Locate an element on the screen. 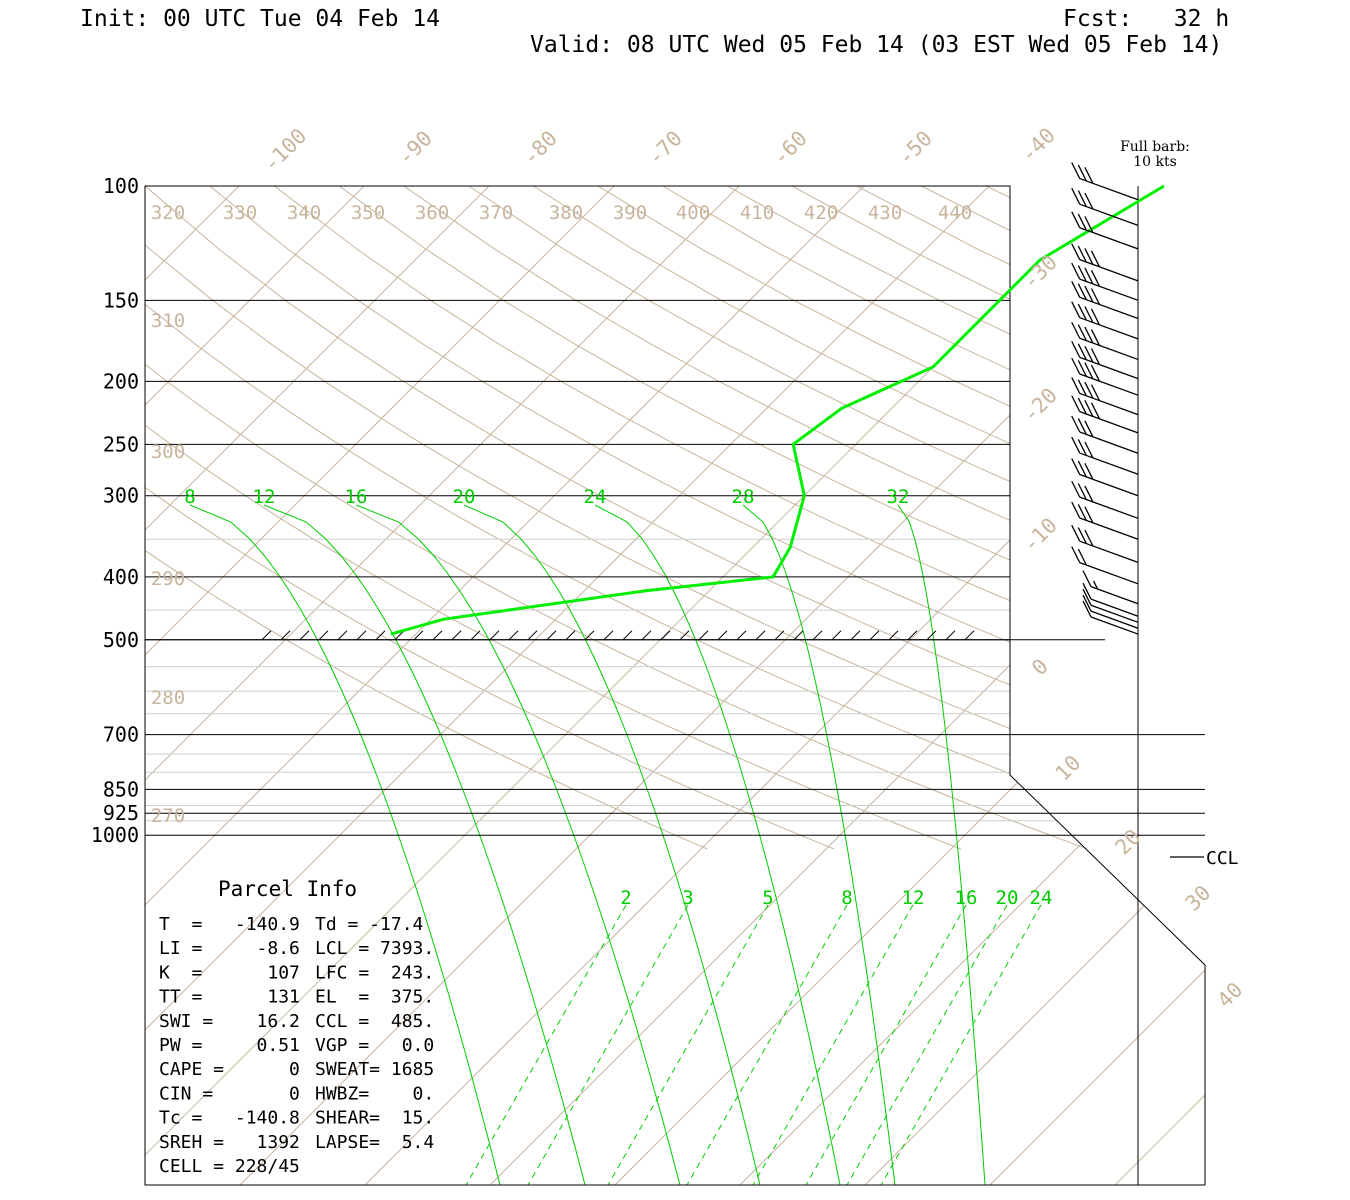  isotherm-label: 20 is located at coordinates (1128, 842).